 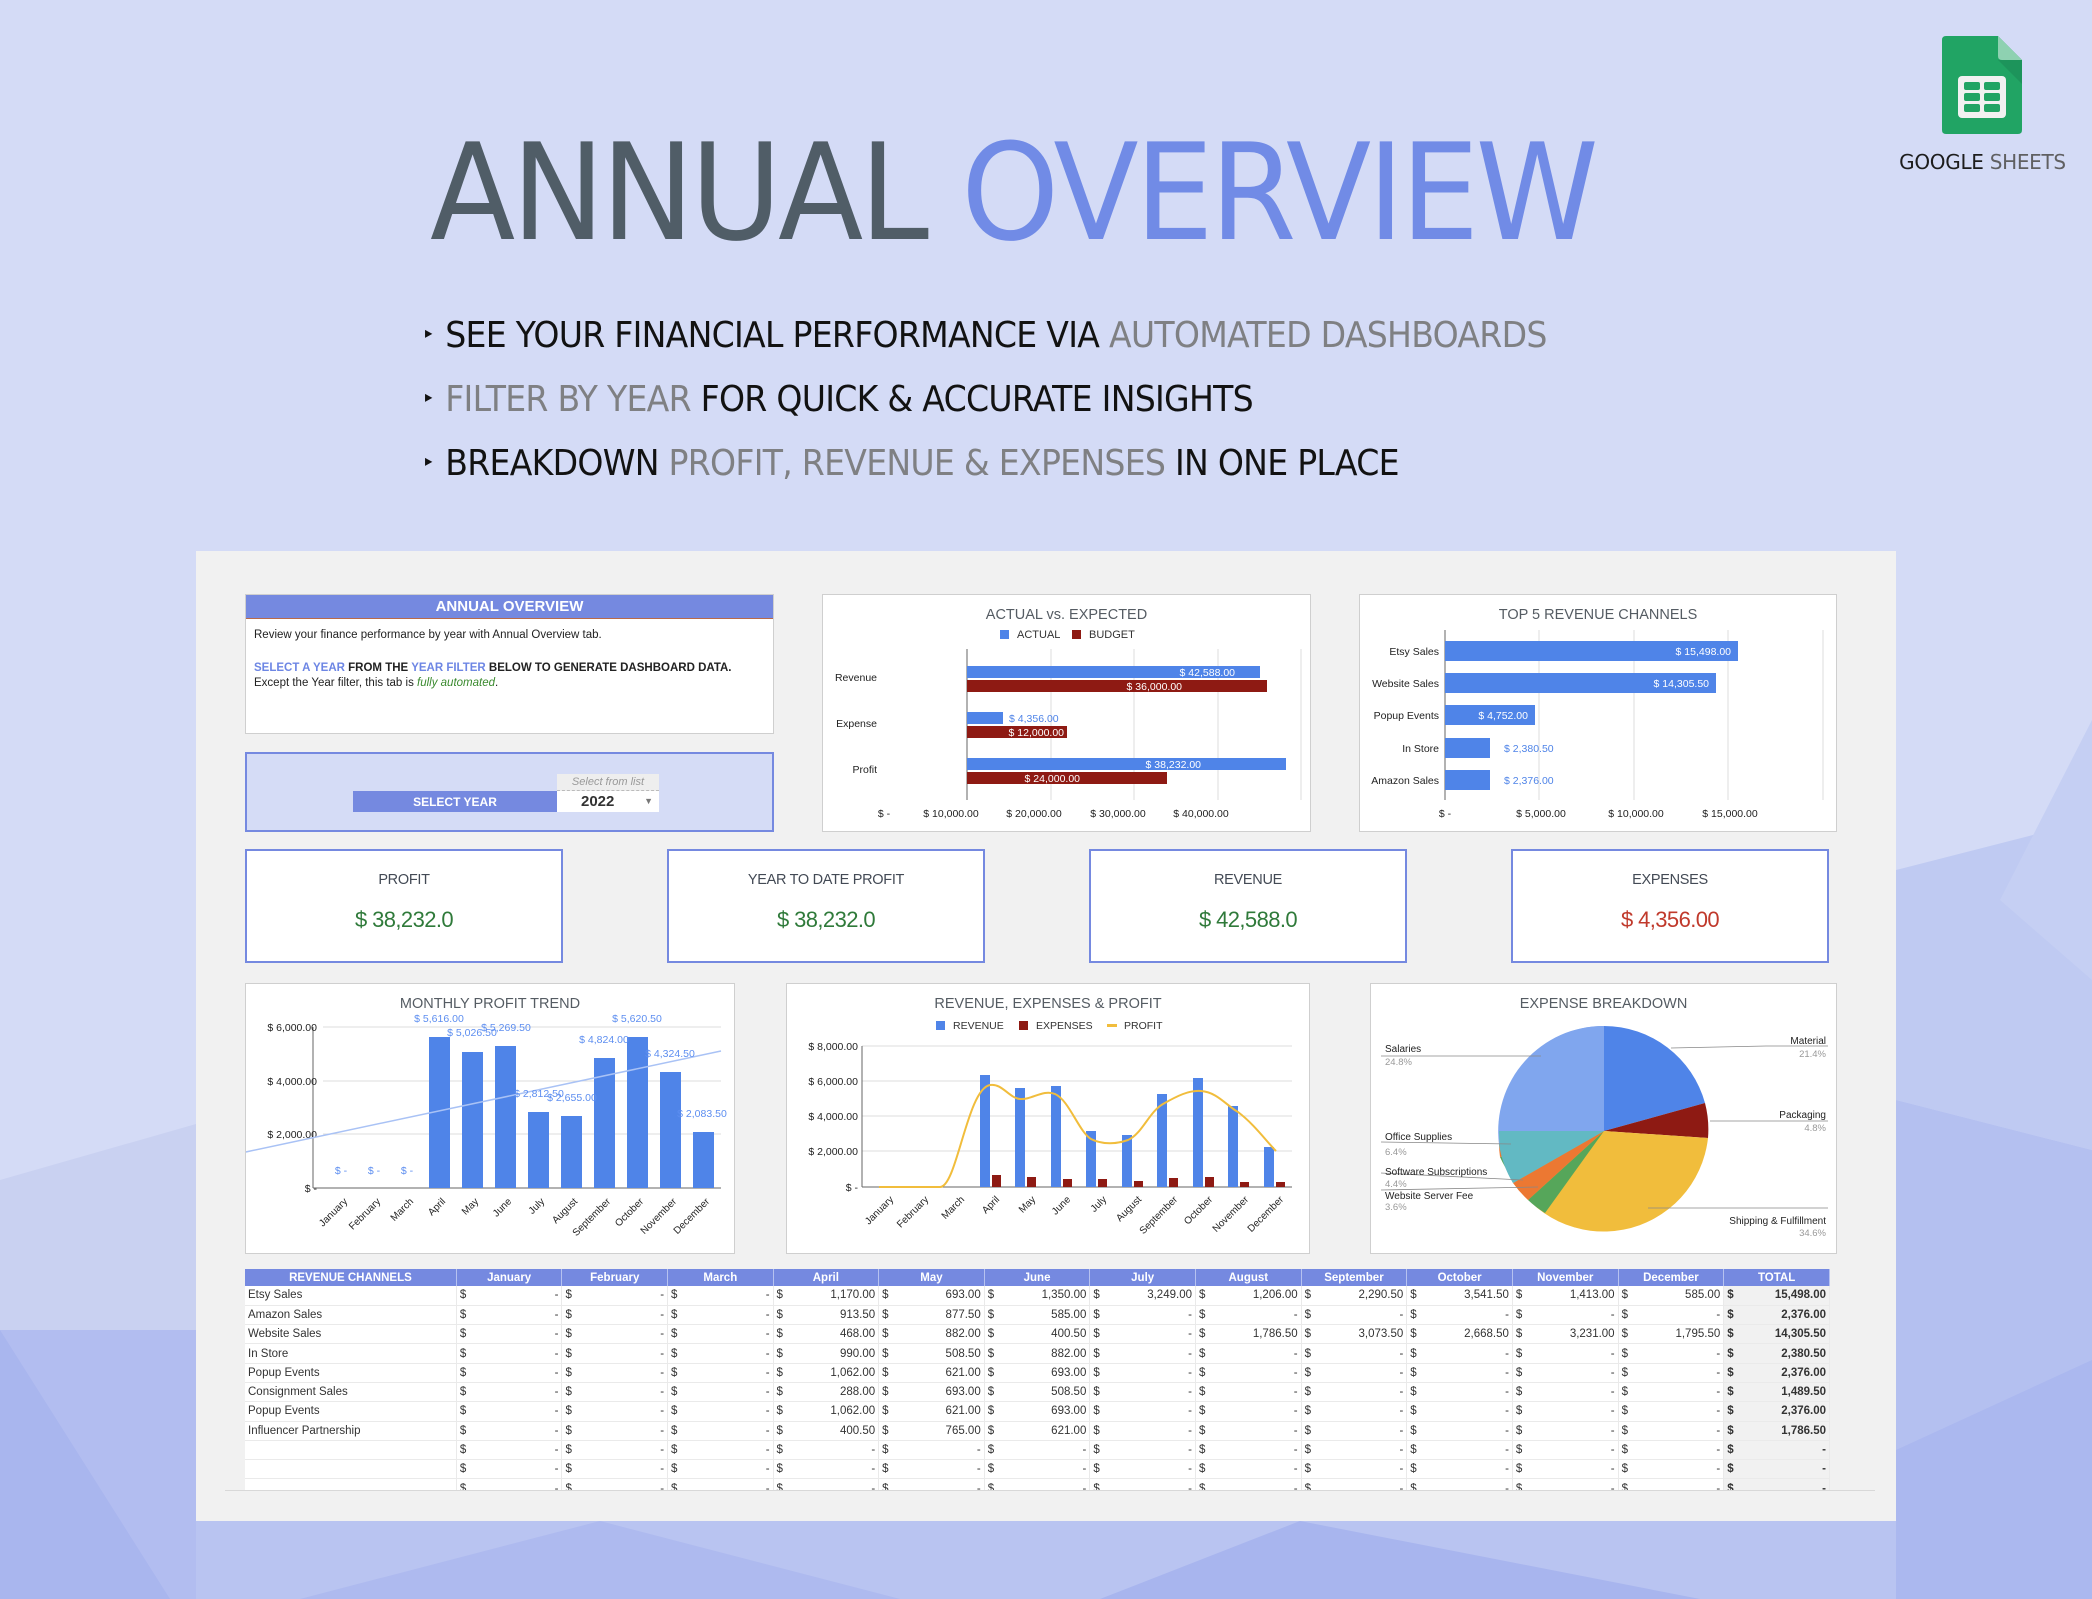 What do you see at coordinates (1248, 1334) in the screenshot?
I see `month-value-cell: $1,786.50` at bounding box center [1248, 1334].